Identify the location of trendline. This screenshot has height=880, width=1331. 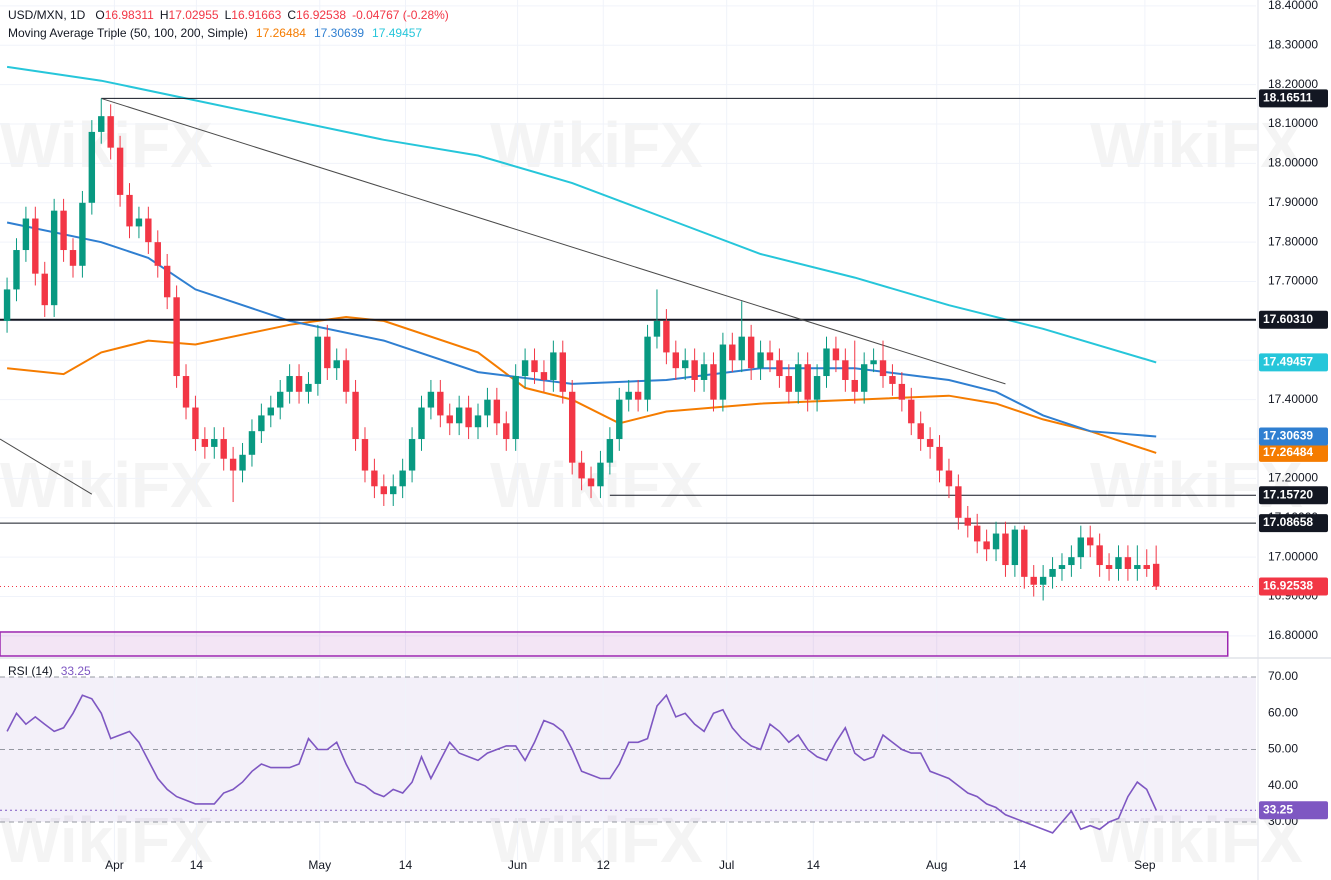
(46, 466).